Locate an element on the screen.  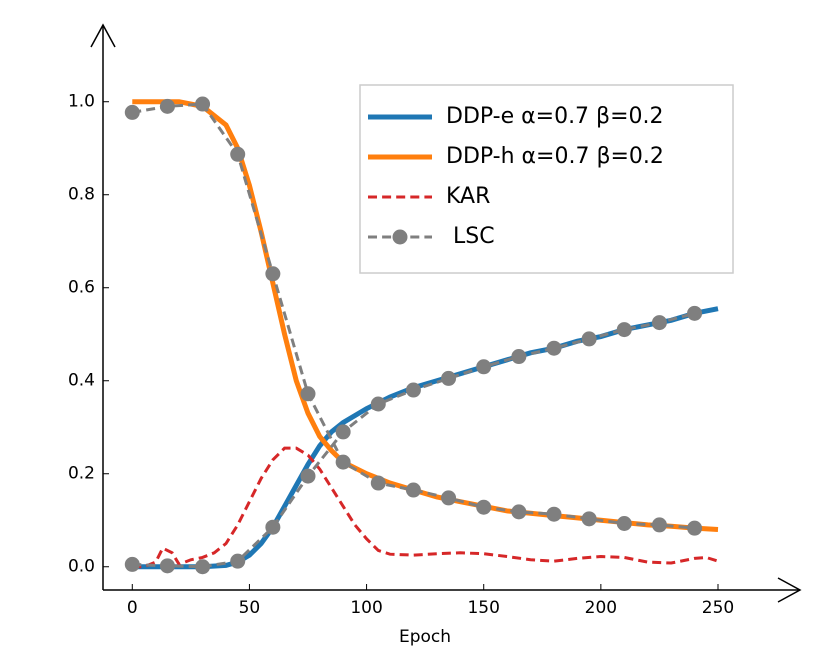
legend-label: DDP-e α=0.7 β=0.2 is located at coordinates (555, 116).